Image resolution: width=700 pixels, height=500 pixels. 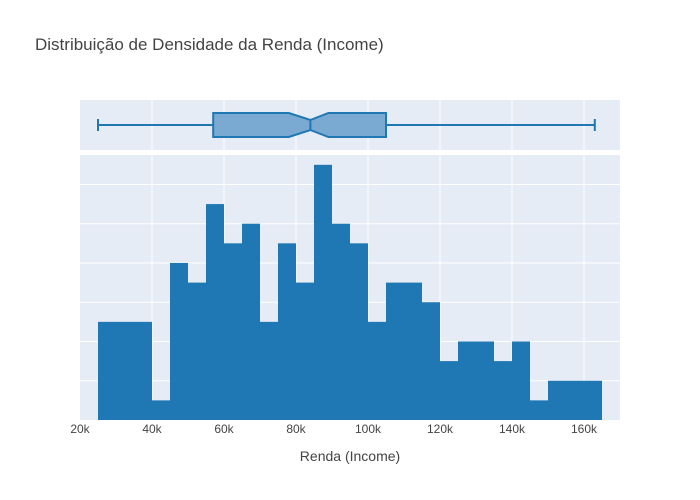 I want to click on x-tick-label: 140k, so click(x=512, y=429).